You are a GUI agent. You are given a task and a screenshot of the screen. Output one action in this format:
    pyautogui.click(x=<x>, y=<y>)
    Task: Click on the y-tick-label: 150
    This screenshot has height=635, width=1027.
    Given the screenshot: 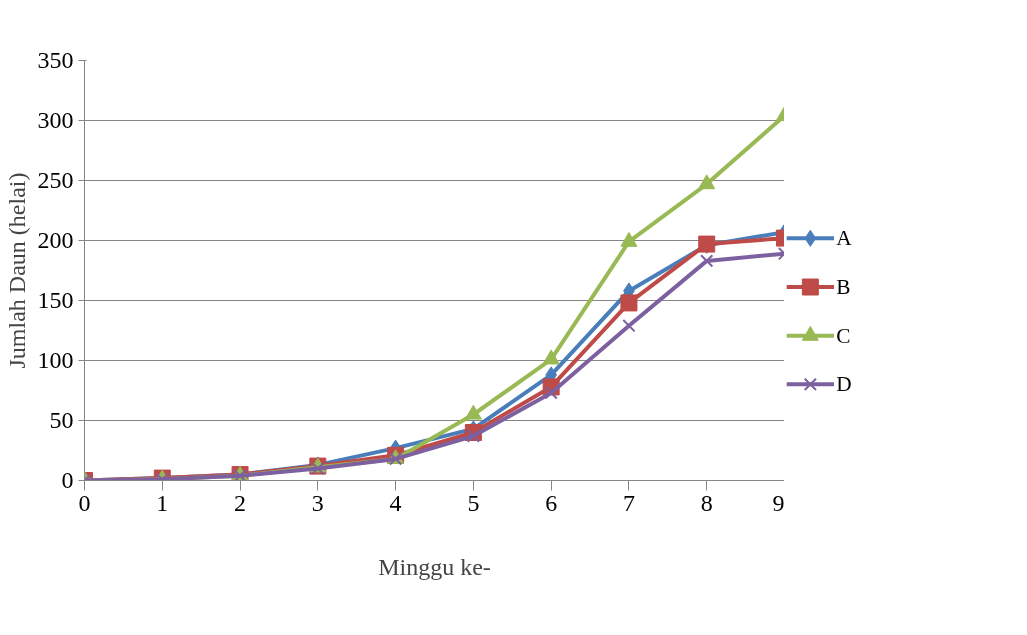 What is the action you would take?
    pyautogui.click(x=55, y=300)
    